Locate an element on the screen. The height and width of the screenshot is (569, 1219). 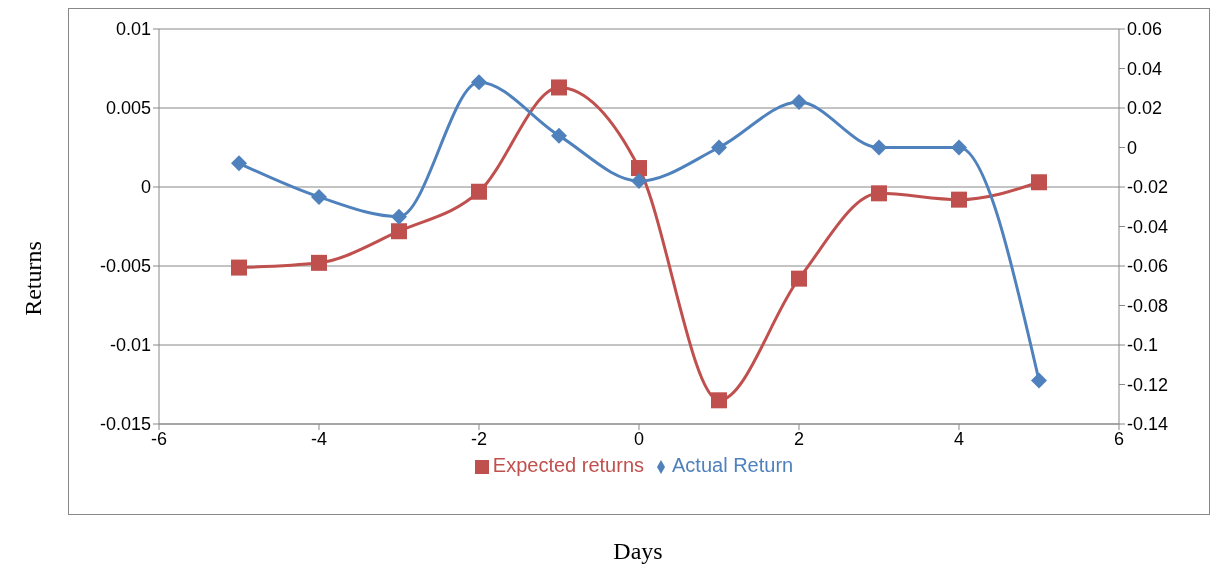
y-tick-label: 0 is located at coordinates (145, 187).